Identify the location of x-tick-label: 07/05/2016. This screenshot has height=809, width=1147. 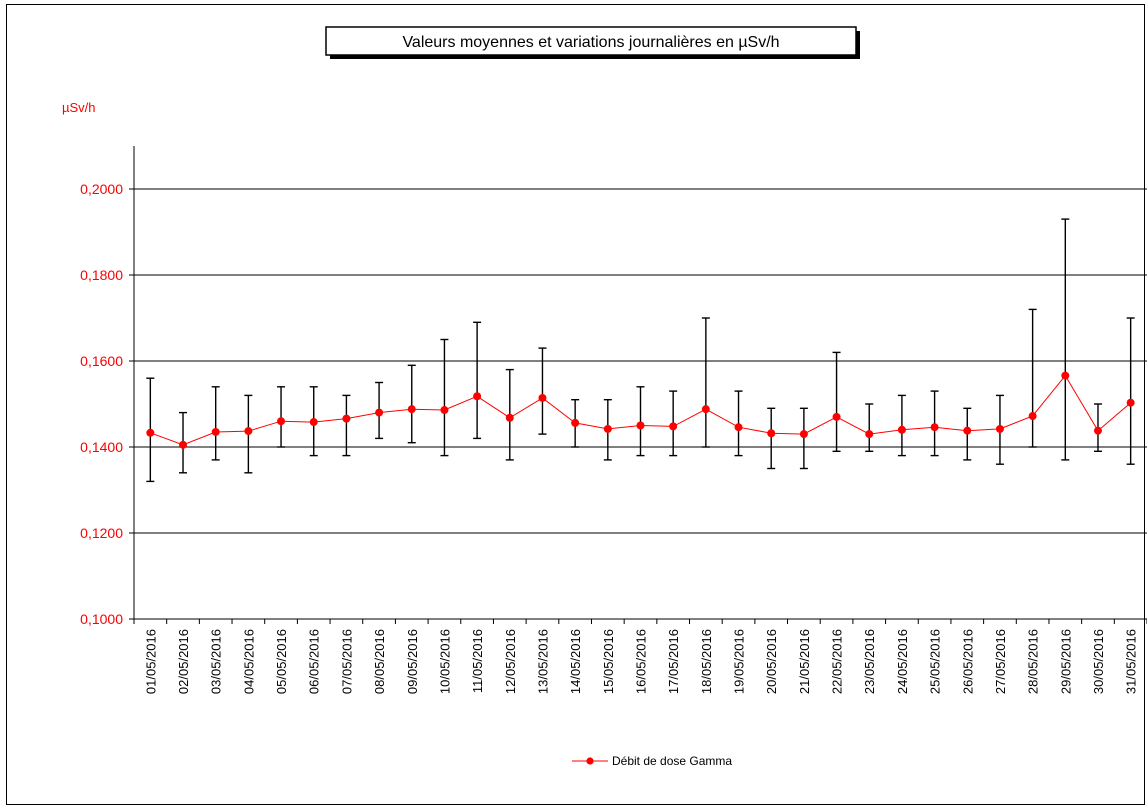
(346, 661).